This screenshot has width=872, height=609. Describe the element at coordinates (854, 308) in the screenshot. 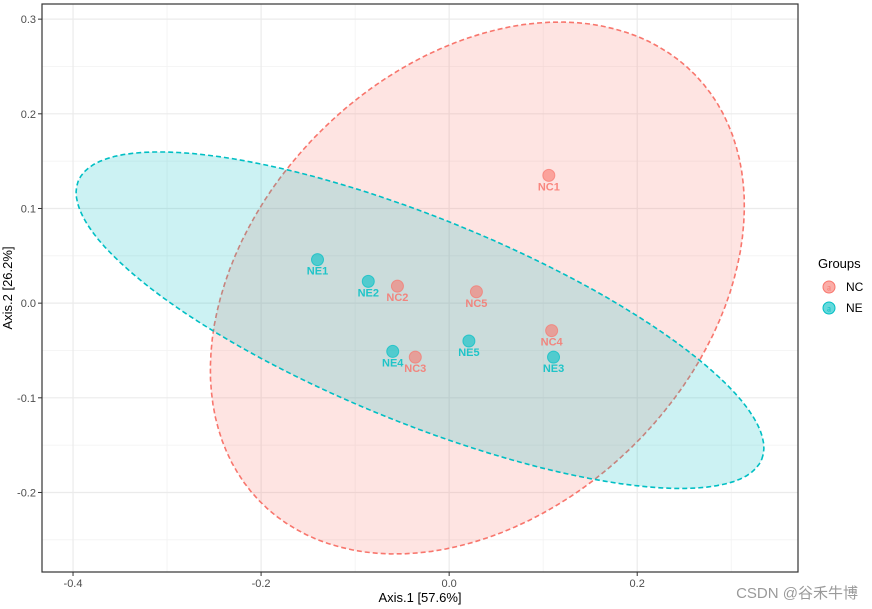

I see `legend-label: NE` at that location.